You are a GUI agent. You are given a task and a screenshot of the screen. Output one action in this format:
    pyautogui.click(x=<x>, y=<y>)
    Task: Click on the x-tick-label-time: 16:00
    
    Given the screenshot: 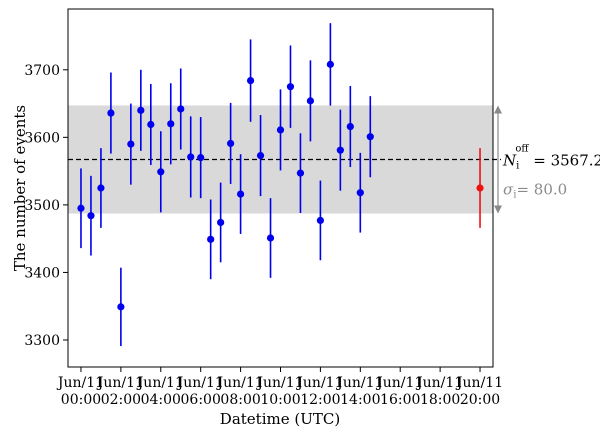 What is the action you would take?
    pyautogui.click(x=400, y=400)
    